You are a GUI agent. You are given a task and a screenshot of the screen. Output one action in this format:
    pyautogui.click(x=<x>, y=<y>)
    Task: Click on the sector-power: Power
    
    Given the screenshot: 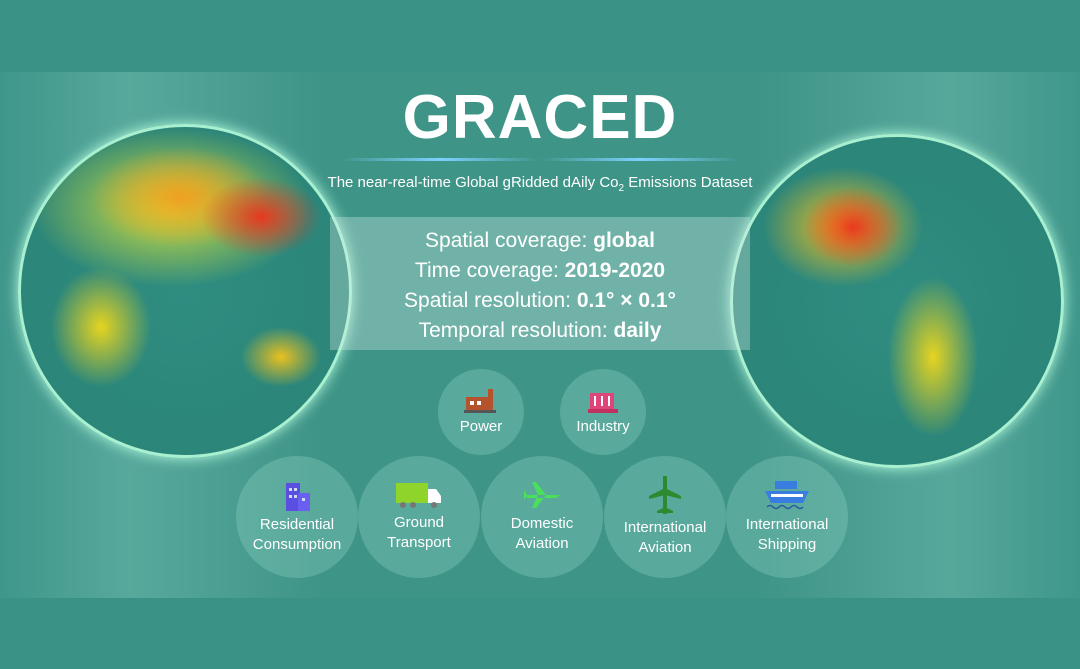 What is the action you would take?
    pyautogui.click(x=481, y=412)
    